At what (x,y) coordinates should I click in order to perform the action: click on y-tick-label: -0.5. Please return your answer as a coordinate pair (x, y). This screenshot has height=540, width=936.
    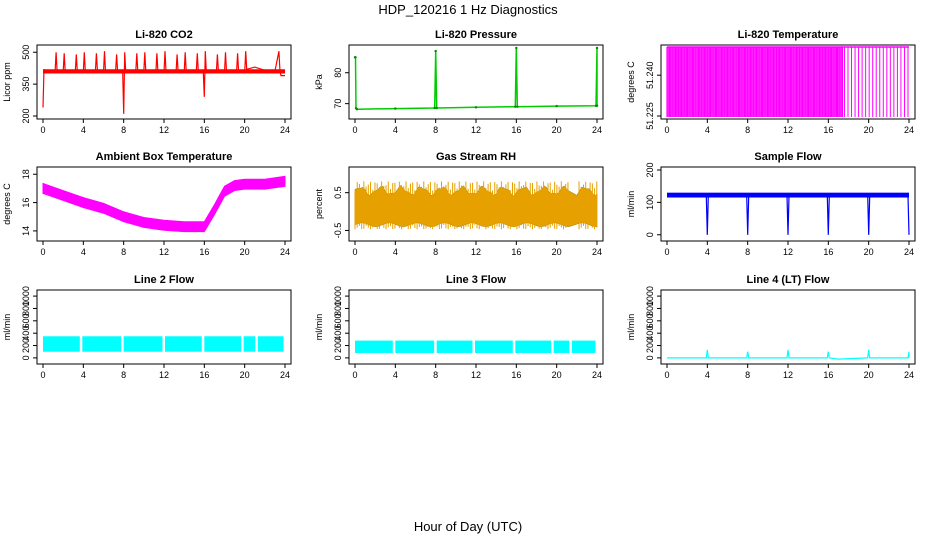
    Looking at the image, I should click on (338, 231).